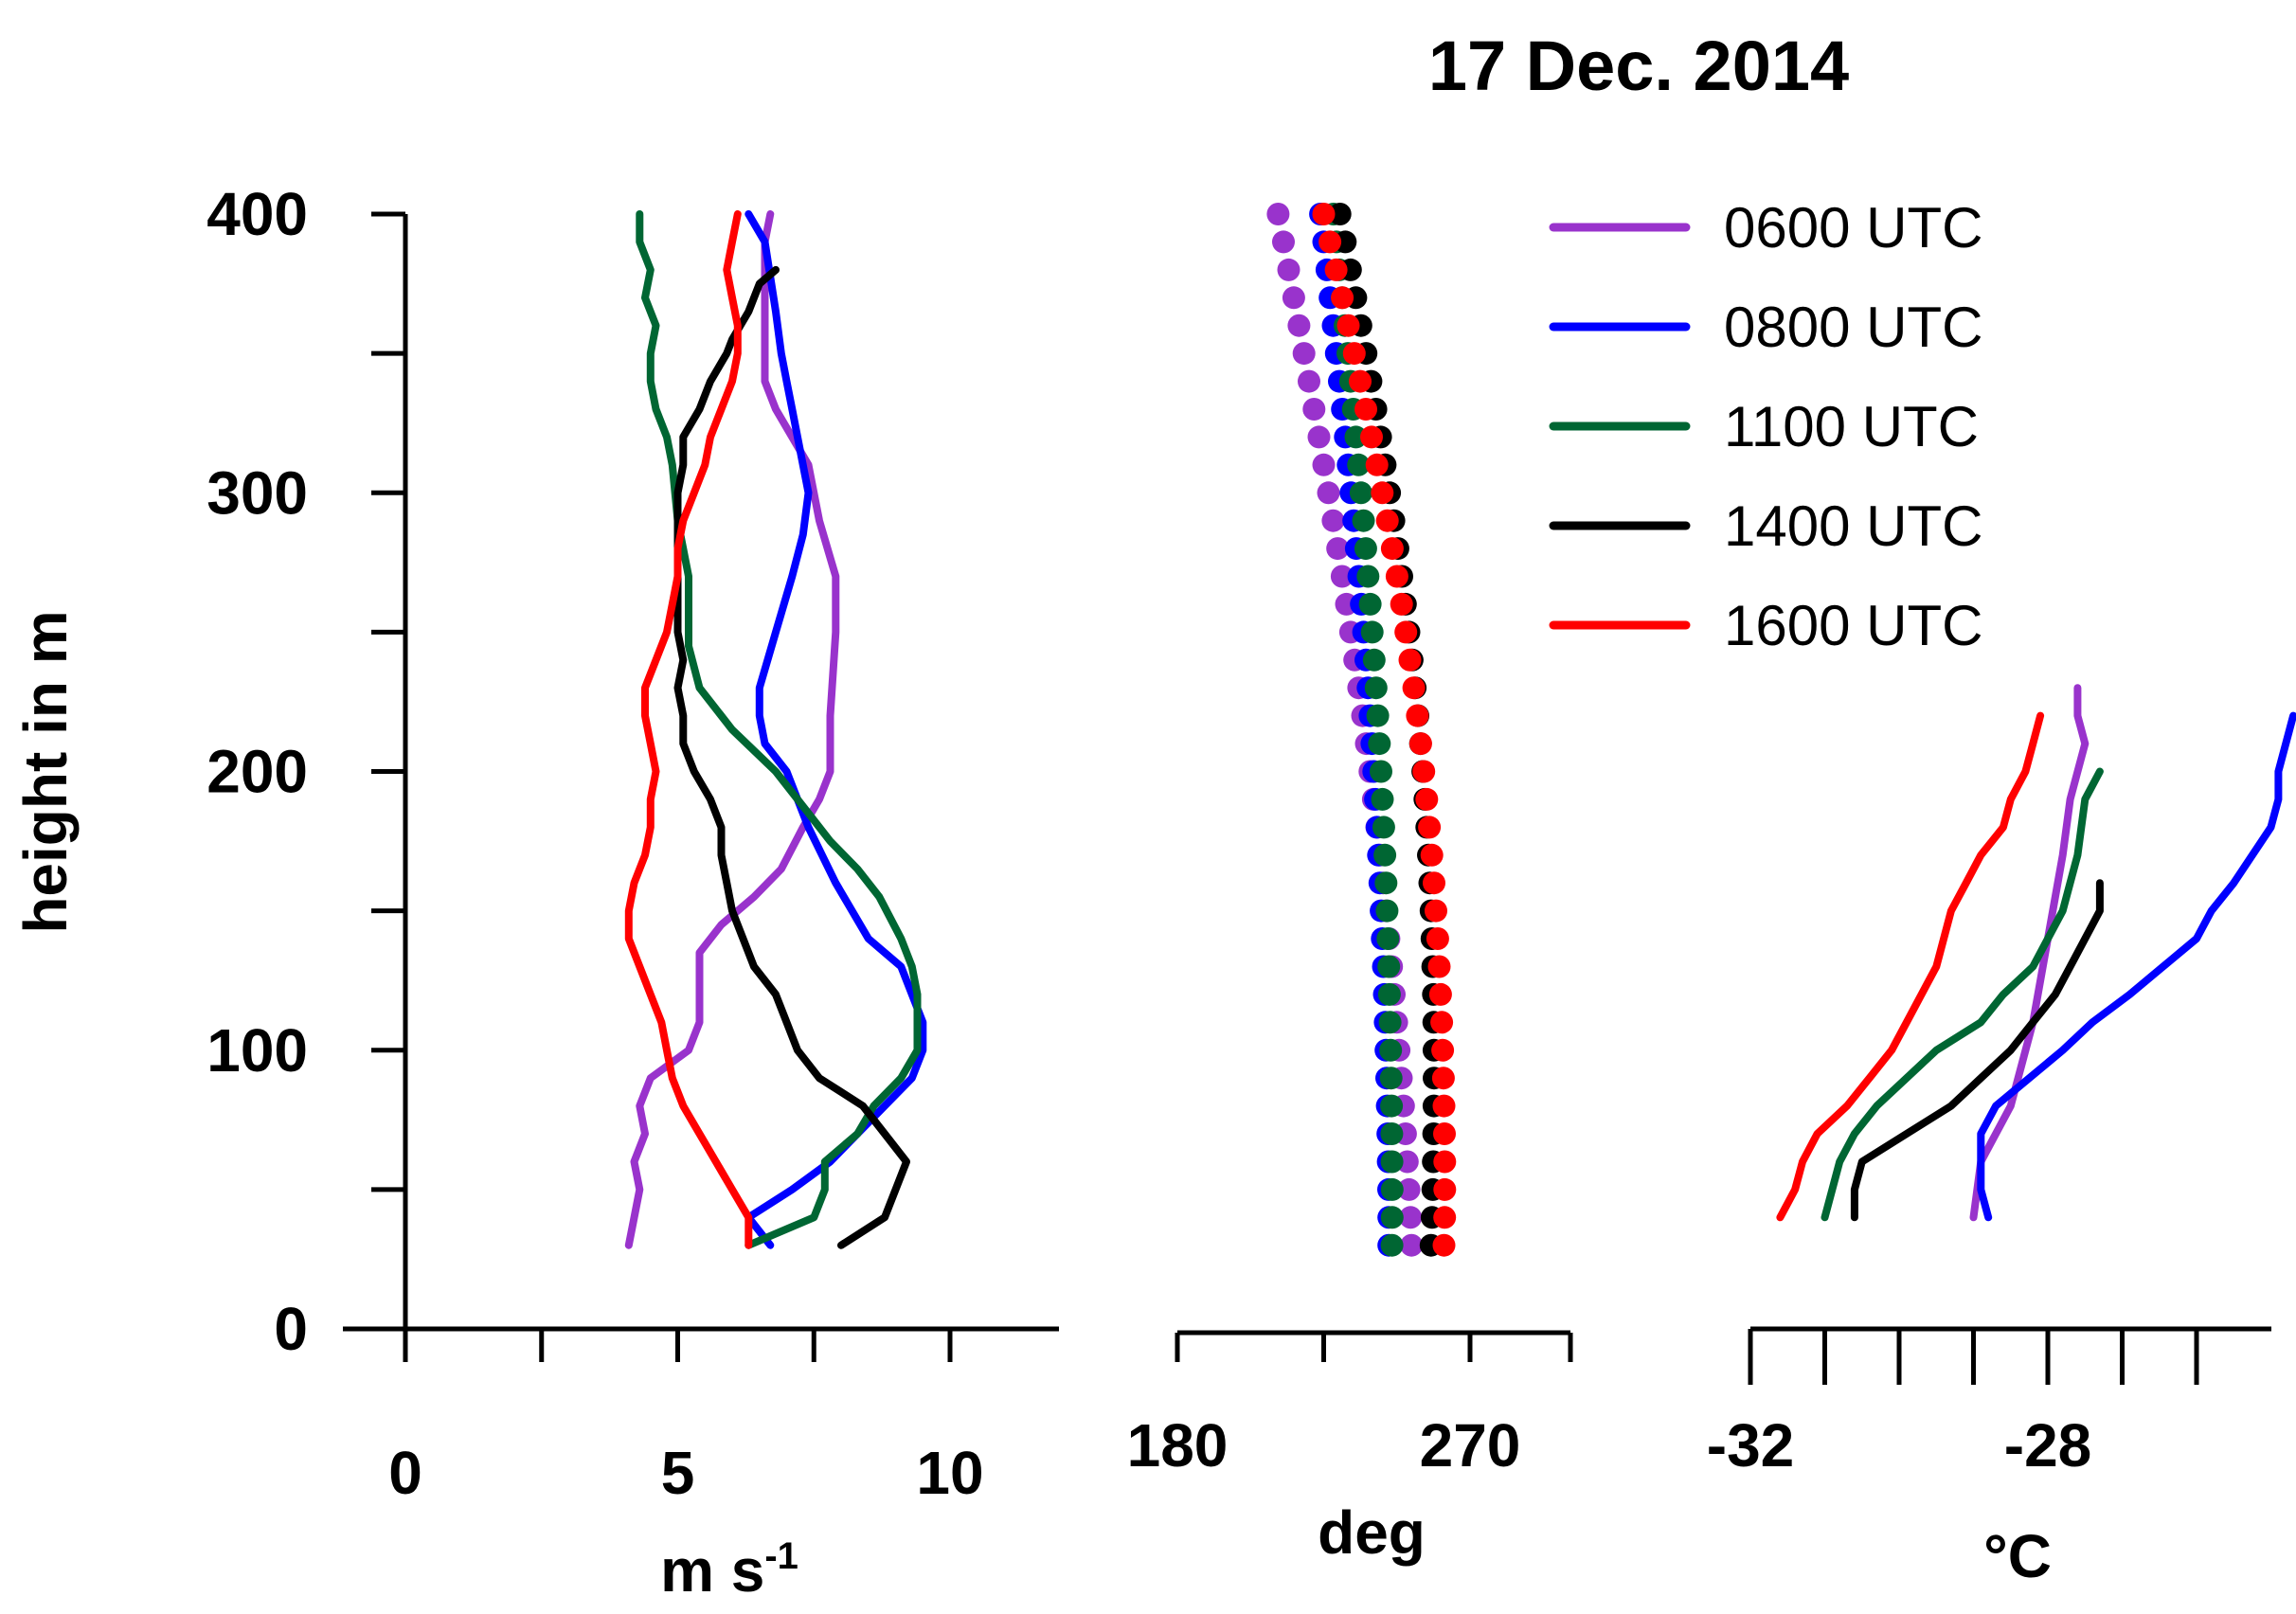 The height and width of the screenshot is (1614, 2296). I want to click on temp-line-1600-utc, so click(1910, 966).